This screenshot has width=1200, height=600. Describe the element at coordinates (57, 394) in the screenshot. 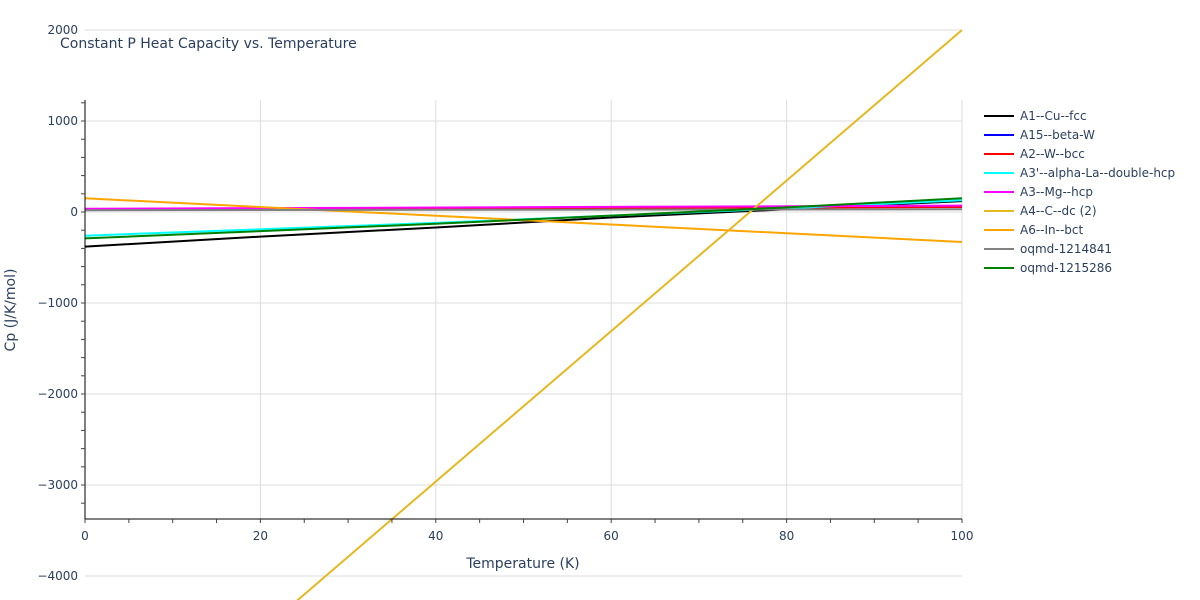

I see `y-tick-label: −2000` at that location.